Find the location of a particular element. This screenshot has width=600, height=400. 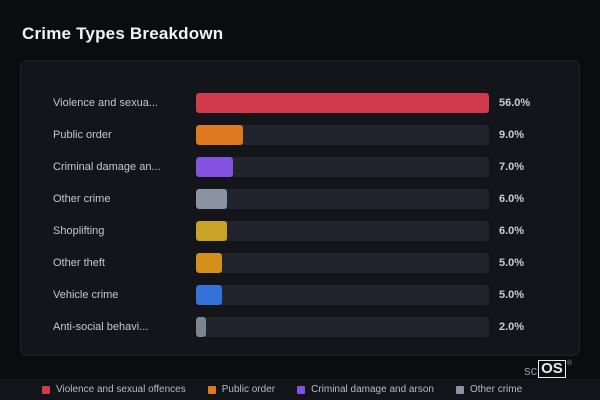

legend-item: Violence and sexual offences is located at coordinates (114, 389).